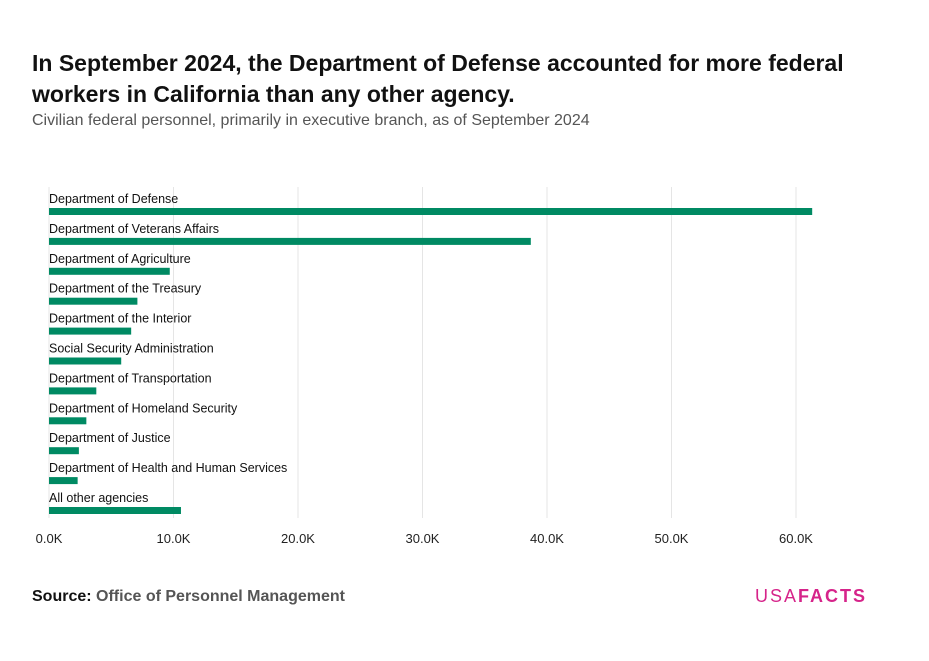 The height and width of the screenshot is (661, 929). What do you see at coordinates (49, 538) in the screenshot?
I see `x-tick-label: 0.0K` at bounding box center [49, 538].